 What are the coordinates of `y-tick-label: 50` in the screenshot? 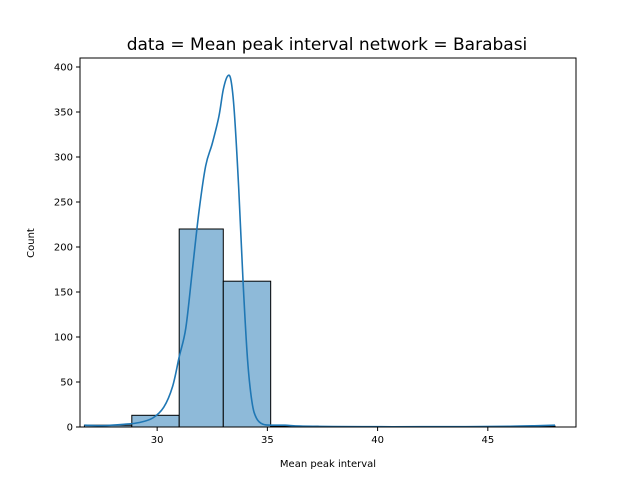 It's located at (66, 383).